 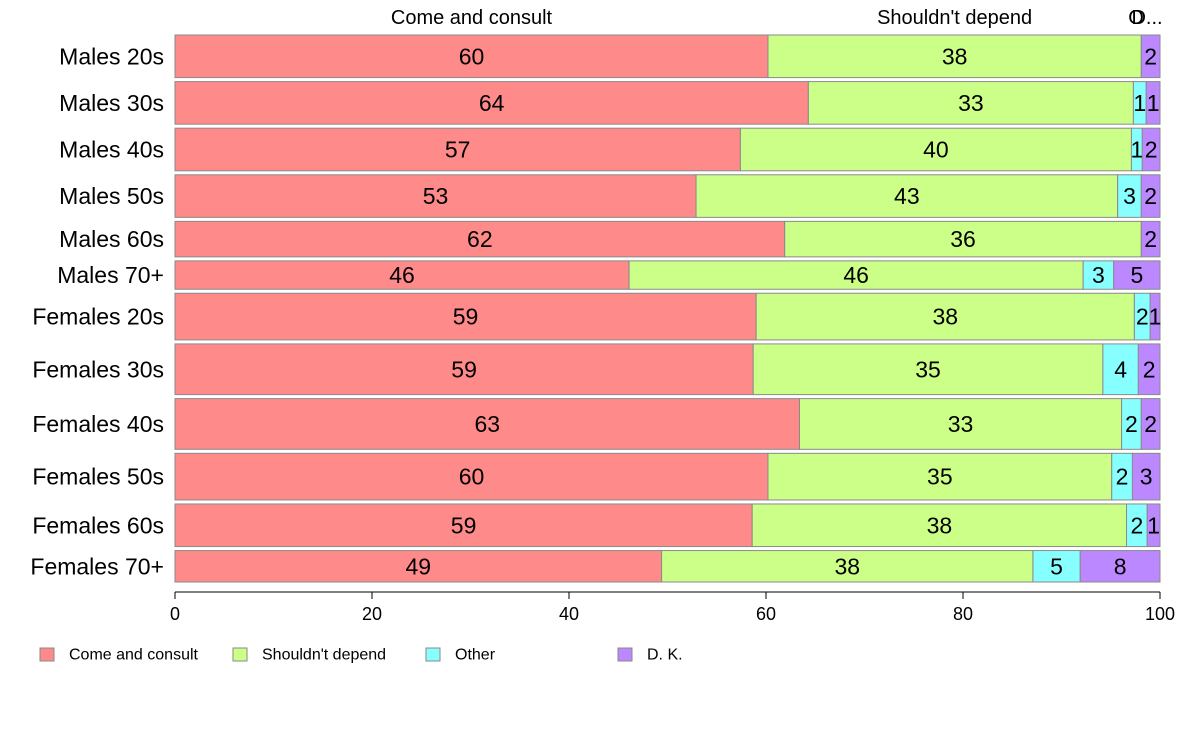 I want to click on bar-row: 59 35 4 2, so click(x=667, y=369).